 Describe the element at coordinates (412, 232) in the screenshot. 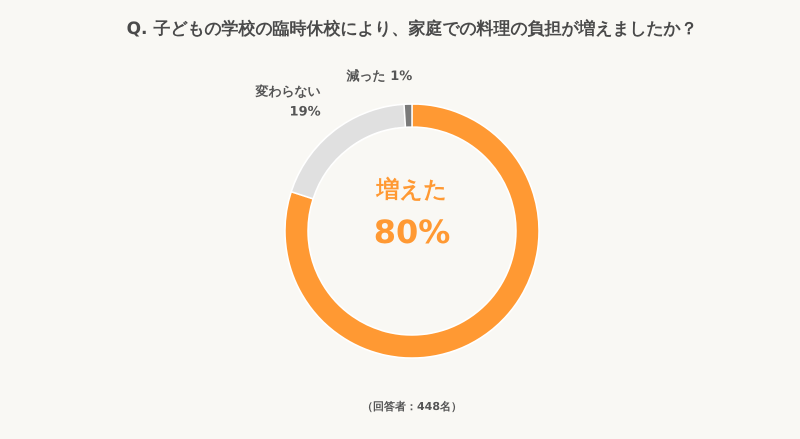

I see `data-label: 80%` at that location.